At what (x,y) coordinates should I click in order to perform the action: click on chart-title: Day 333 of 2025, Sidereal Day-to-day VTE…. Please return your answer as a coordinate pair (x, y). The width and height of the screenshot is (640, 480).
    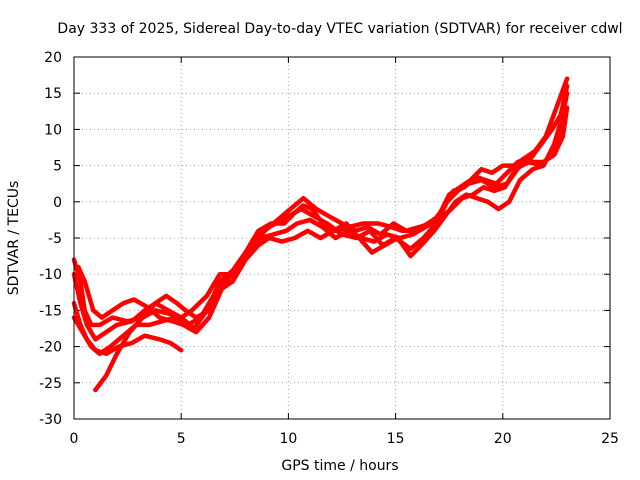
    Looking at the image, I should click on (339, 29).